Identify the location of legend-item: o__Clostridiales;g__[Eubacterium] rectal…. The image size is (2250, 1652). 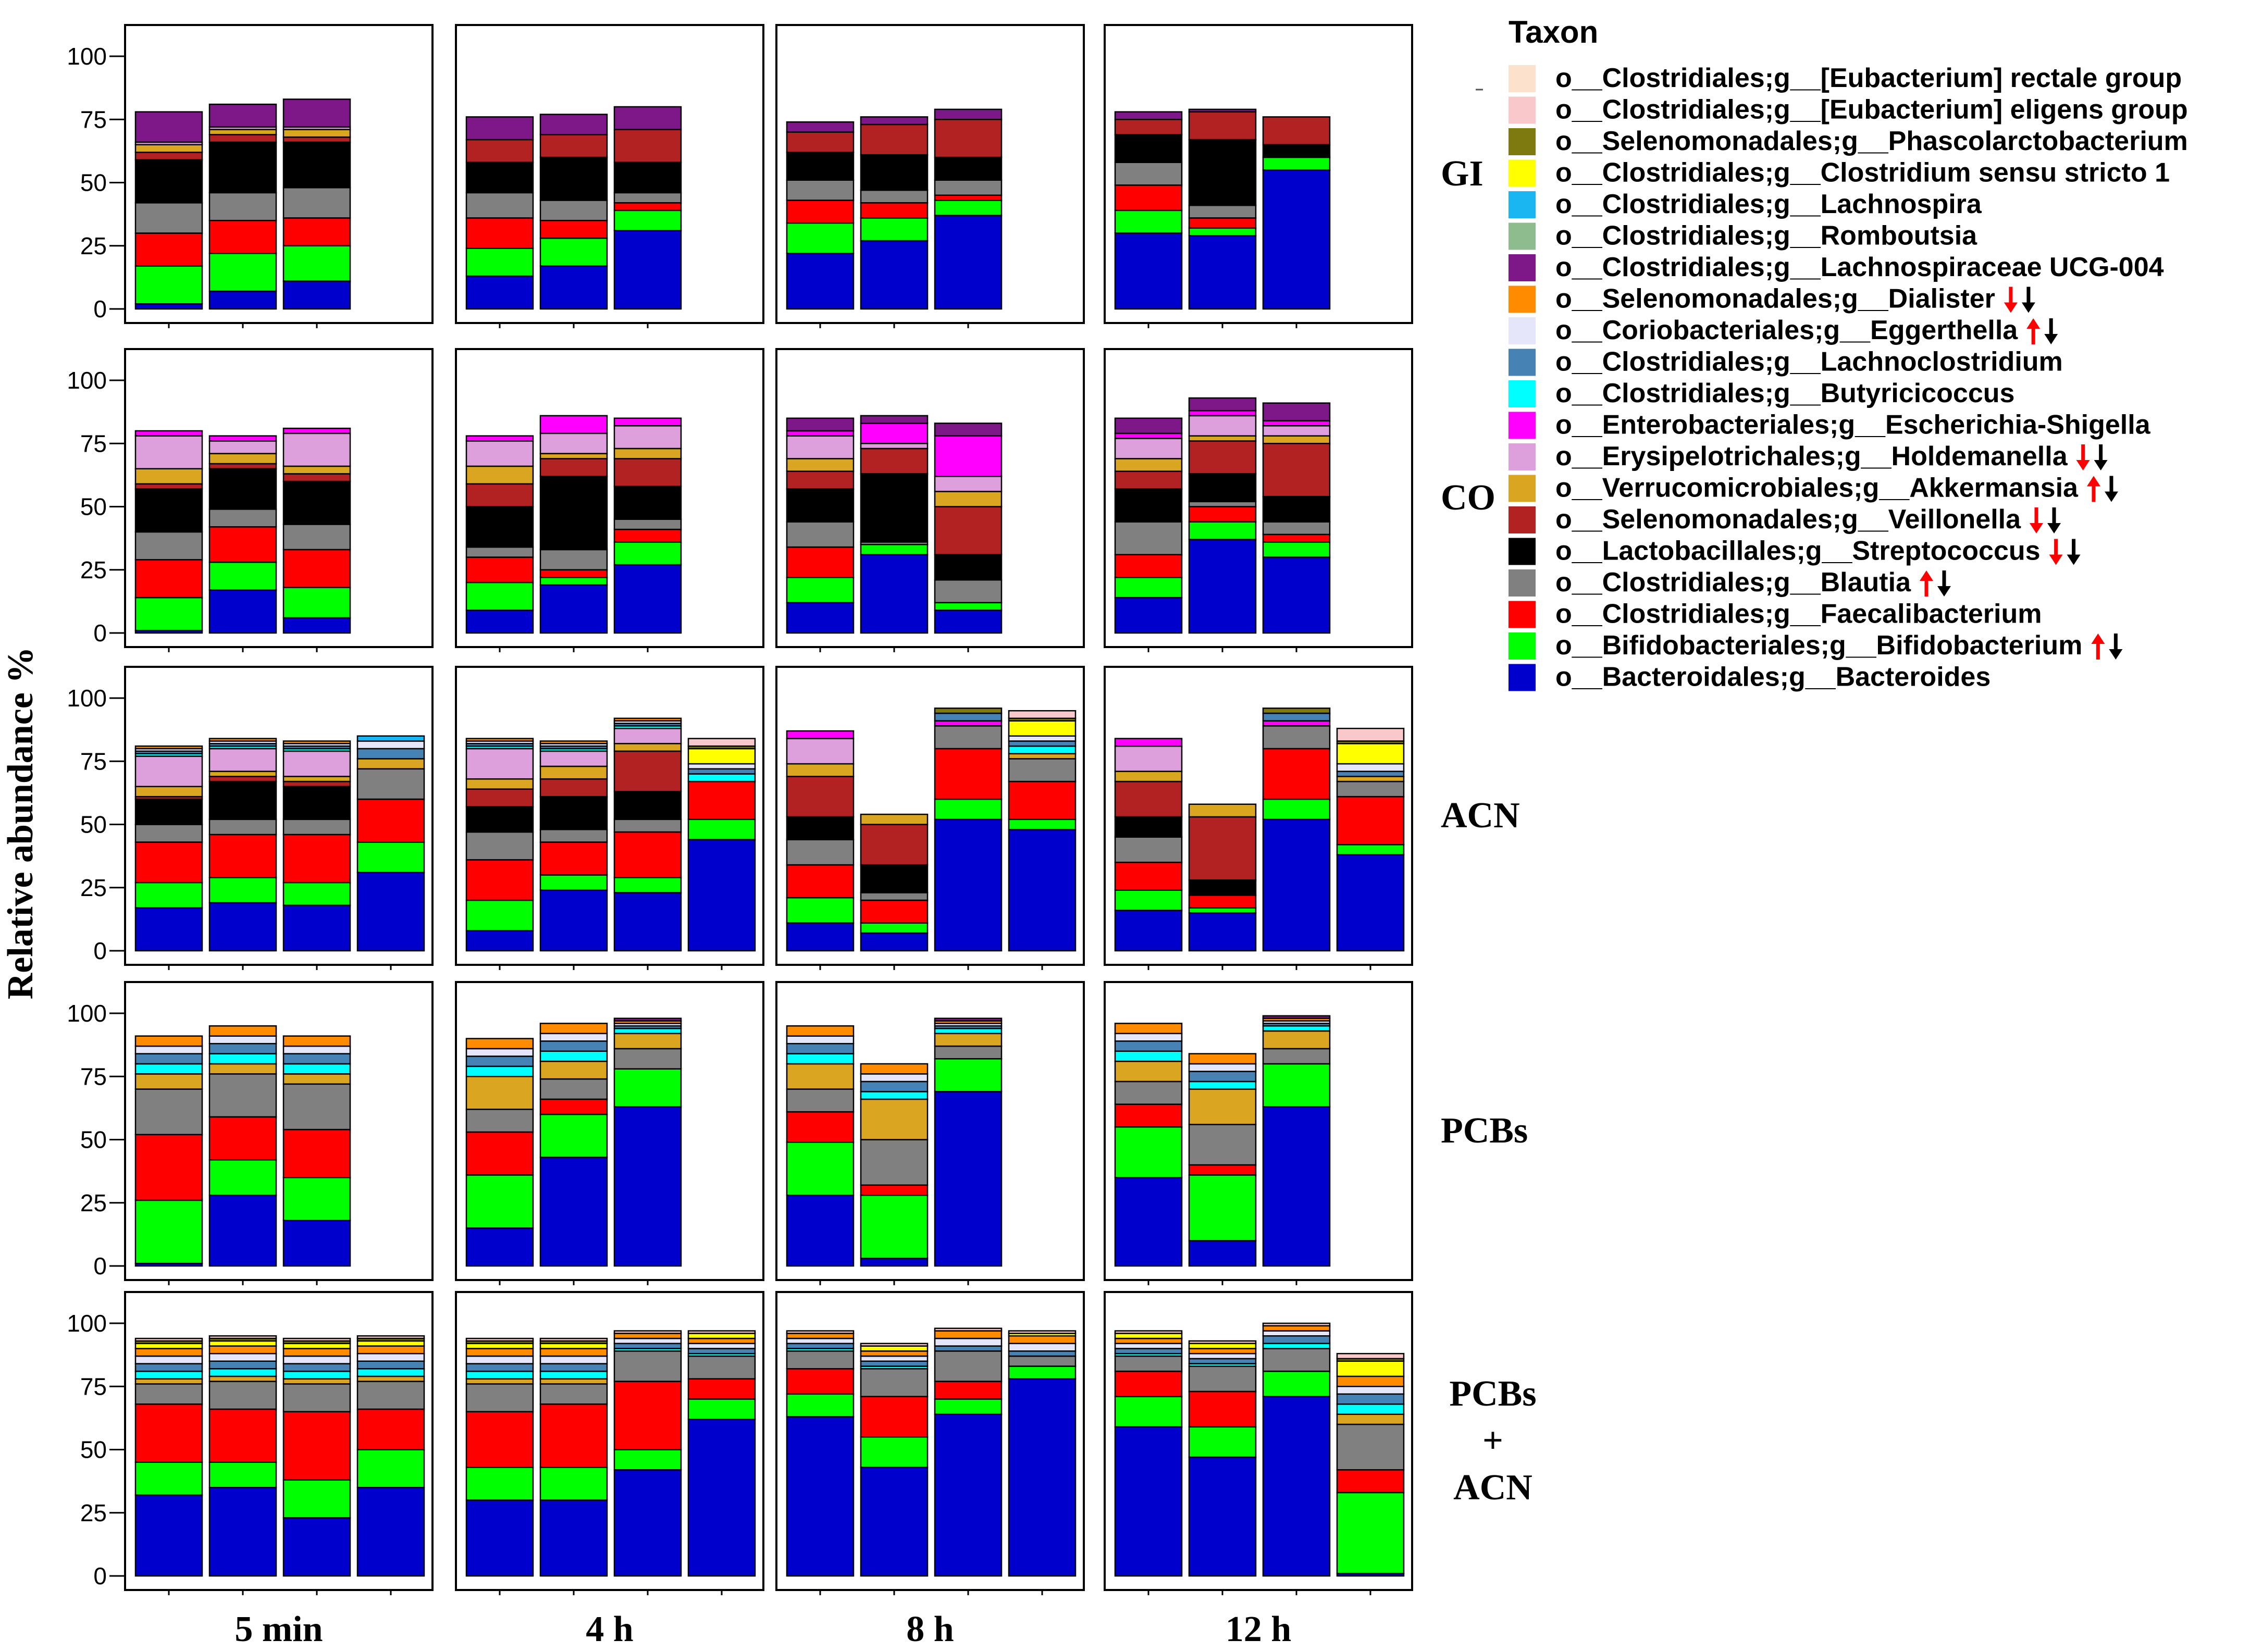
(1846, 78).